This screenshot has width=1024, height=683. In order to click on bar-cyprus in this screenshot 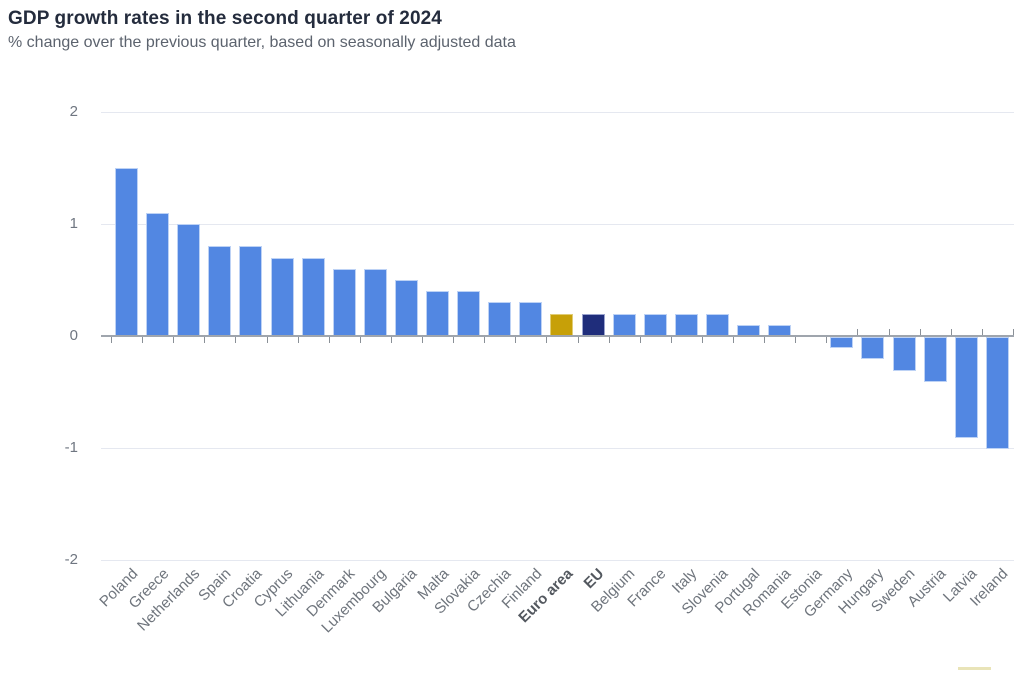, I will do `click(282, 296)`.